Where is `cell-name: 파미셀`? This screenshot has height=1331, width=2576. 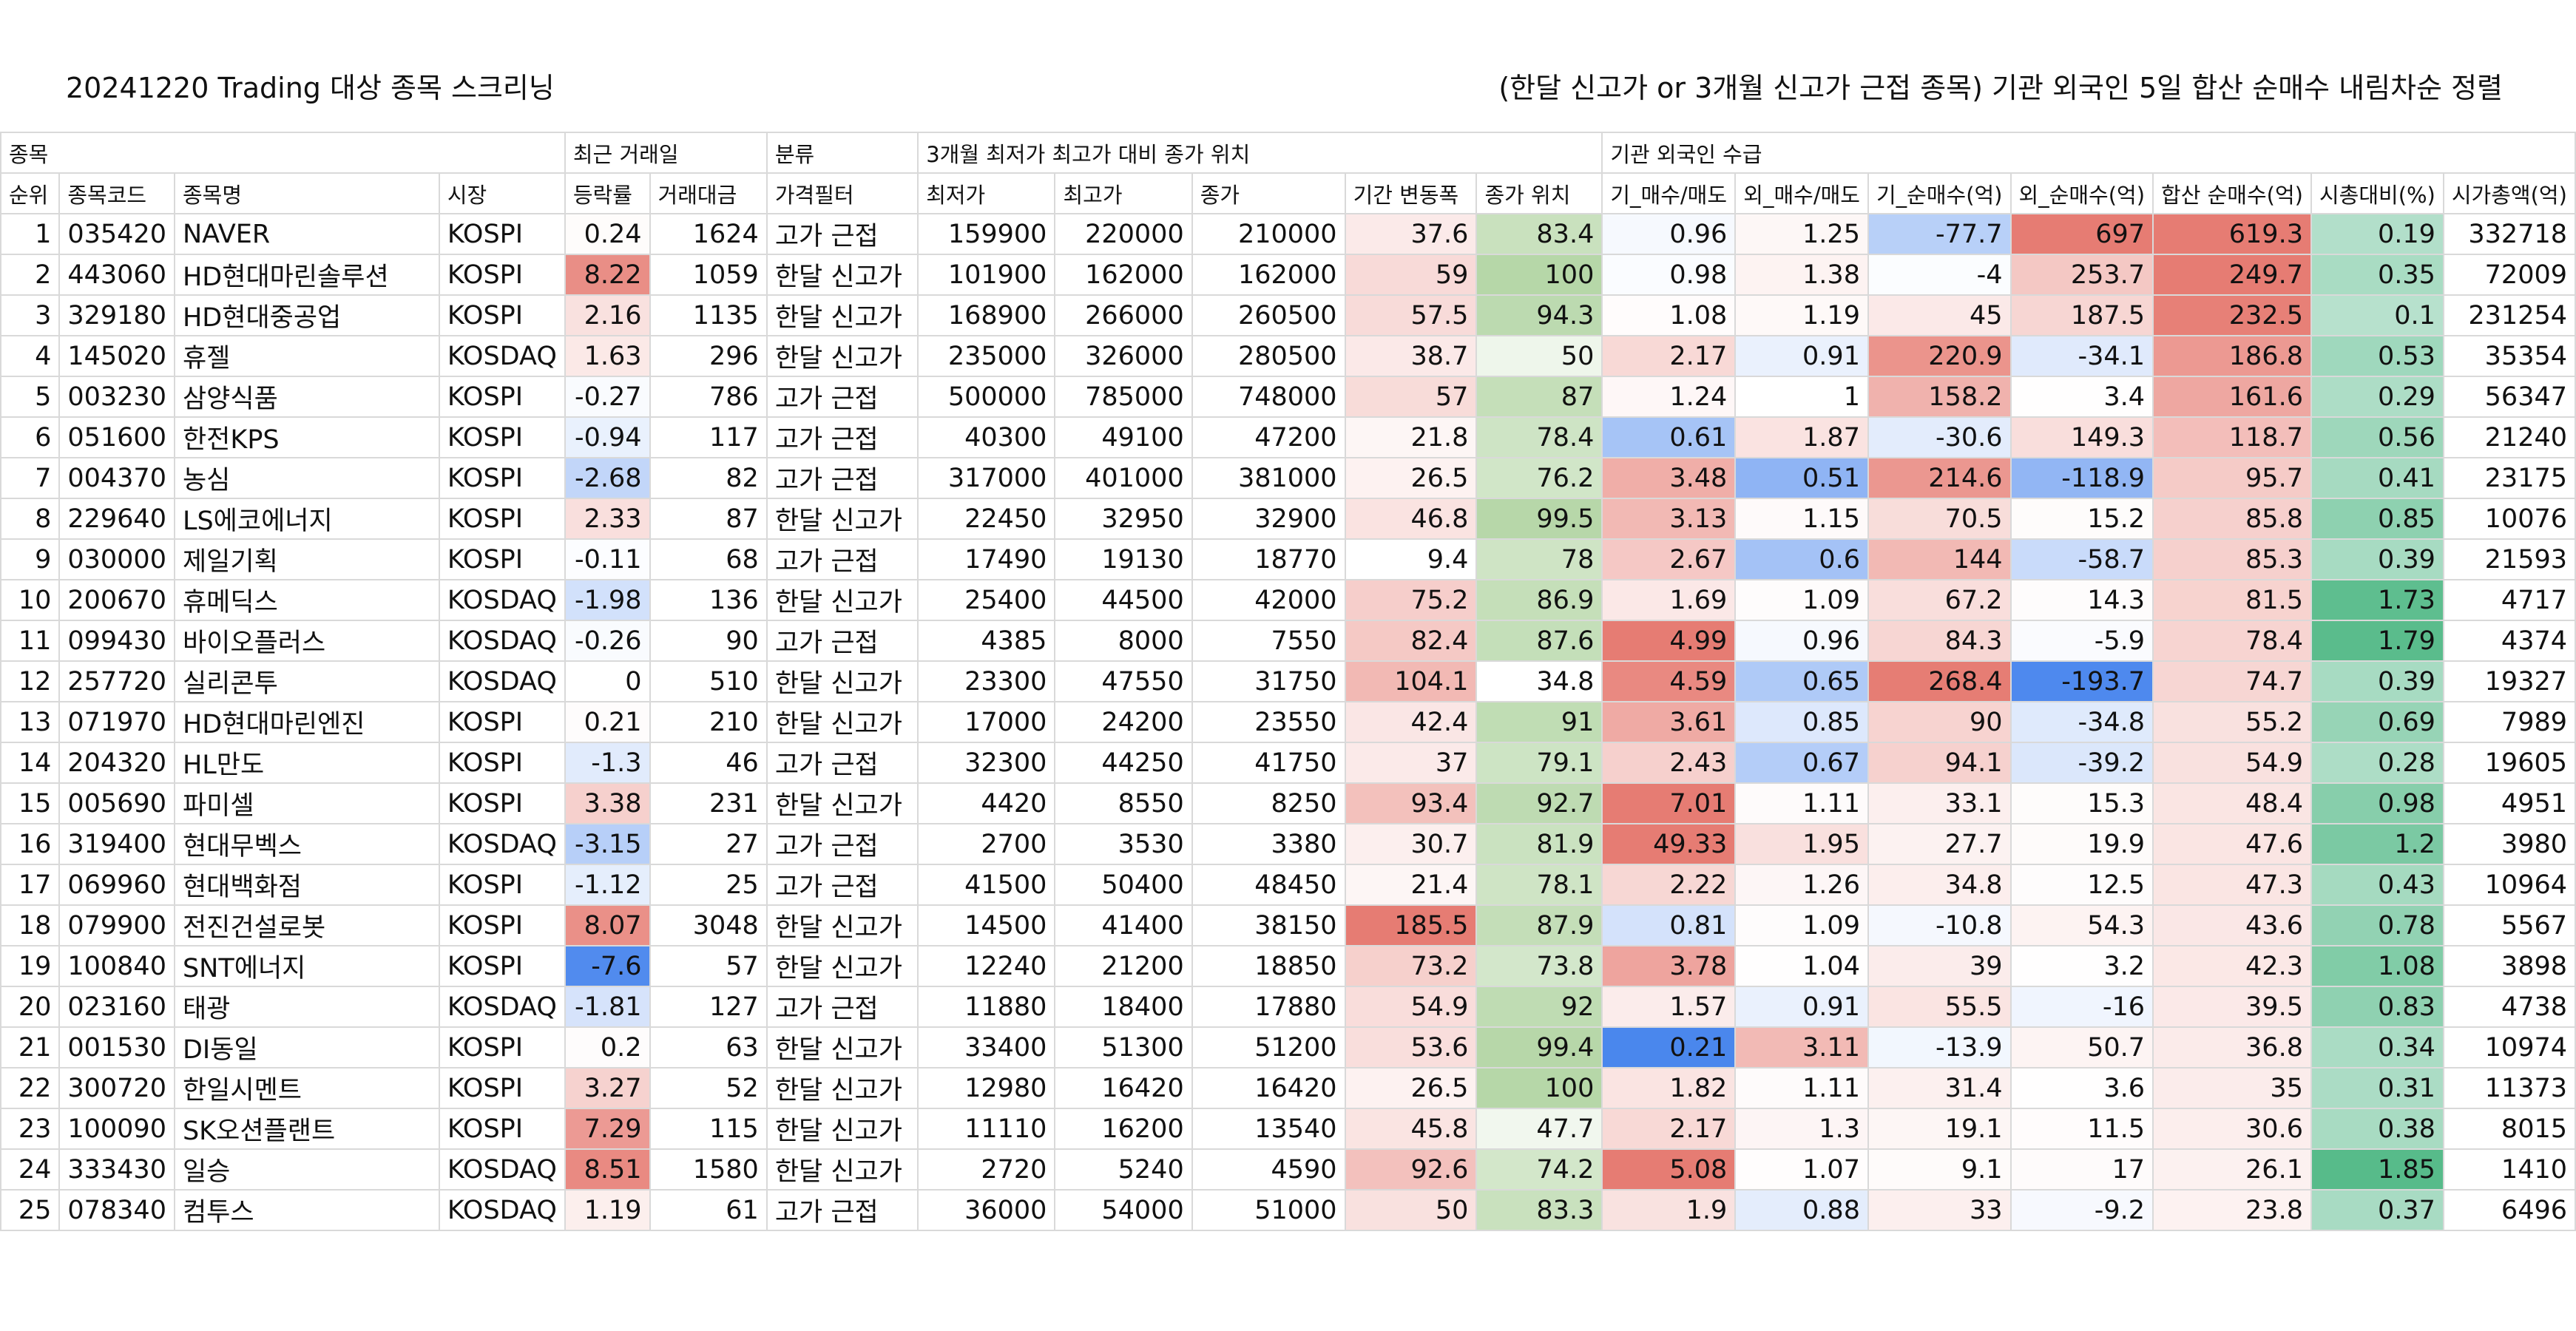 cell-name: 파미셀 is located at coordinates (306, 803).